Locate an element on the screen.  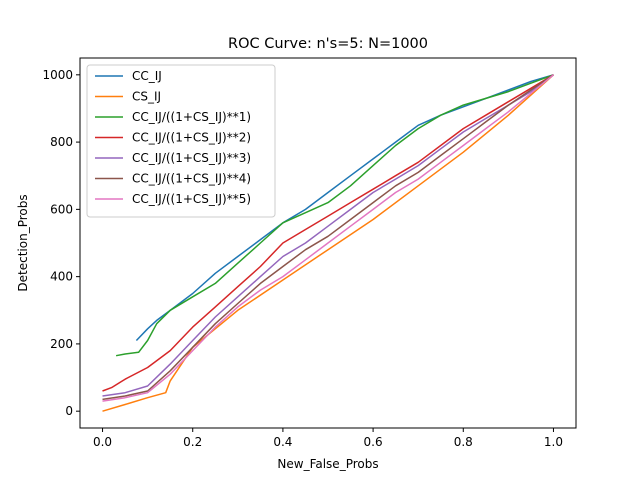
y-tick-label: 0 is located at coordinates (69, 411).